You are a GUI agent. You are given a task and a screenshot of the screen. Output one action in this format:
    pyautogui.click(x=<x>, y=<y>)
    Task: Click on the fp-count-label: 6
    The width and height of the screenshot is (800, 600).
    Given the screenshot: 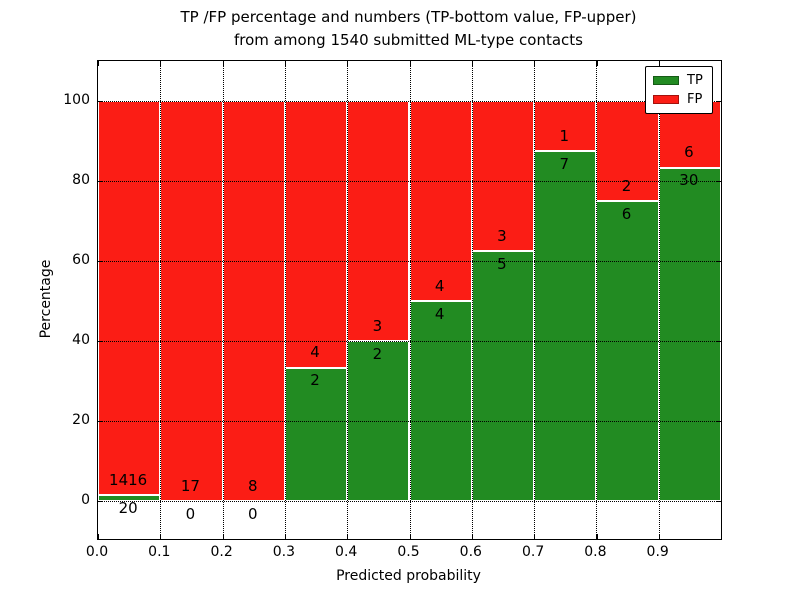 What is the action you would take?
    pyautogui.click(x=689, y=152)
    